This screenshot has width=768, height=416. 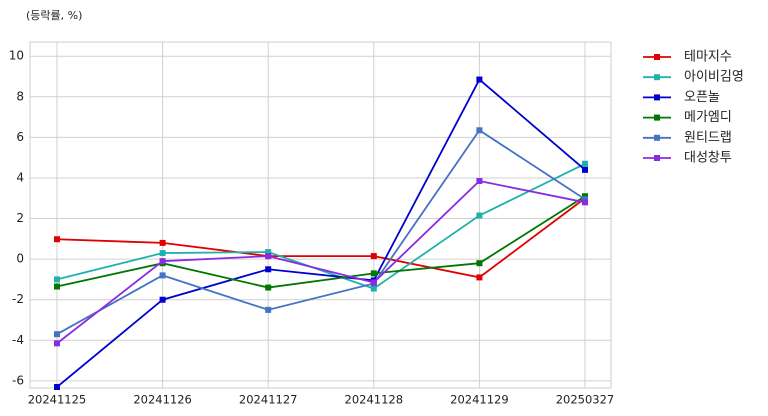 I want to click on y-tick-label: 4, so click(x=20, y=177).